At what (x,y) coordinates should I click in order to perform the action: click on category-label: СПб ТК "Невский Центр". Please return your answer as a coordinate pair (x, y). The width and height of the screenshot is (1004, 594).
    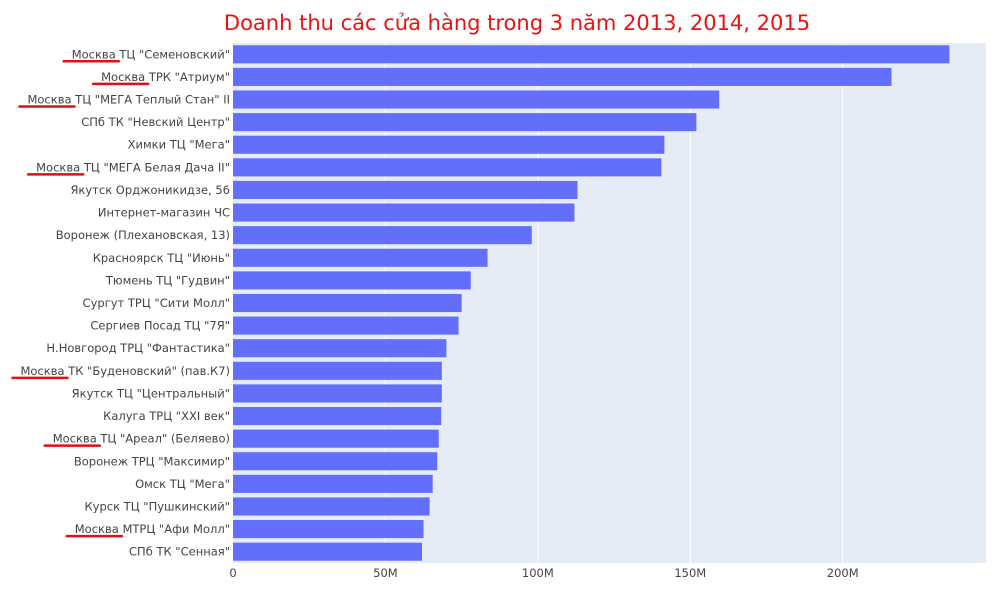
    Looking at the image, I should click on (155, 122).